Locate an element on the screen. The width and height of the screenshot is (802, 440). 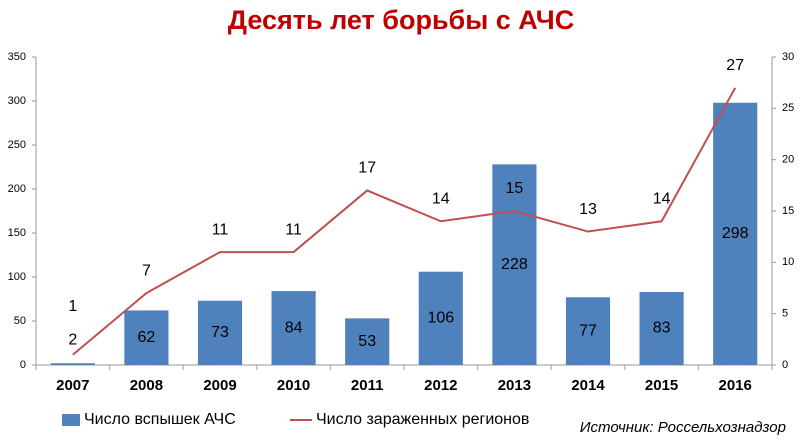
x-tick-label: 2009 is located at coordinates (219, 385).